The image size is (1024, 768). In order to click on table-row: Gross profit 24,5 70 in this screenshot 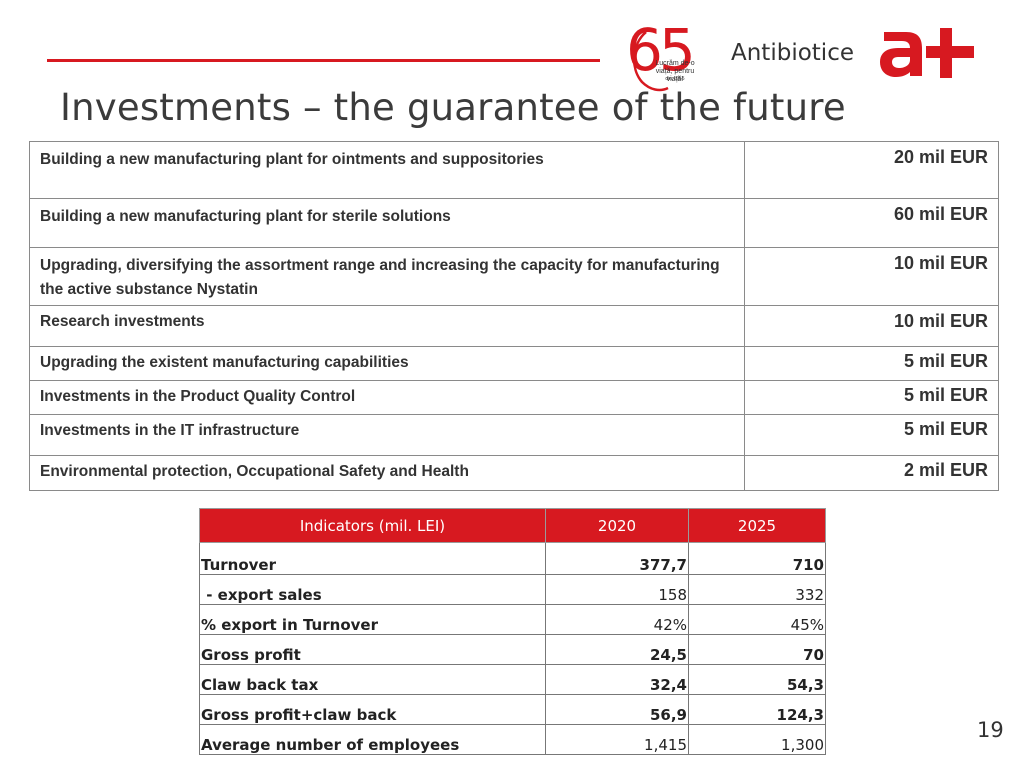, I will do `click(512, 649)`.